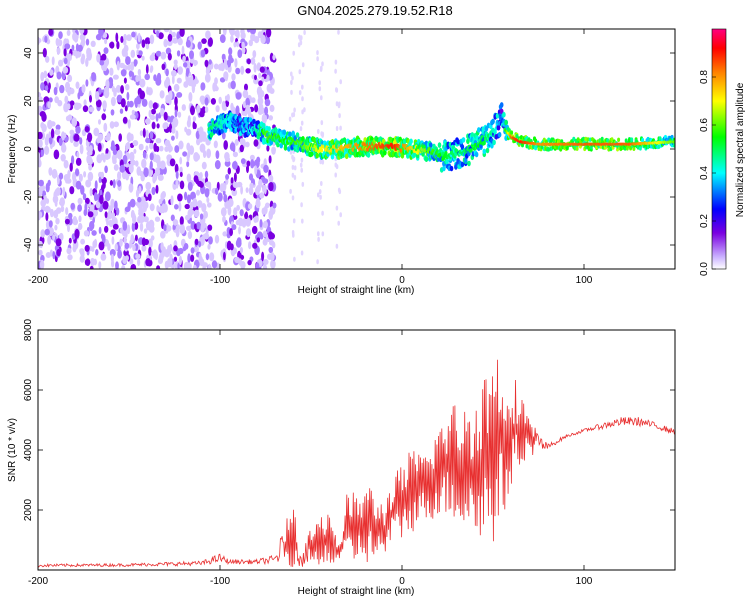  I want to click on x-tick-label: 100, so click(584, 581).